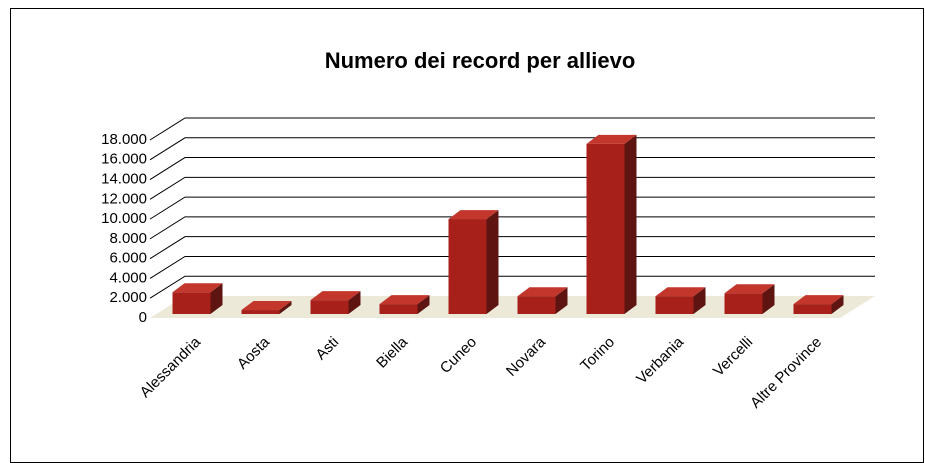  Describe the element at coordinates (480, 60) in the screenshot. I see `chart-title: Numero dei record per allievo` at that location.